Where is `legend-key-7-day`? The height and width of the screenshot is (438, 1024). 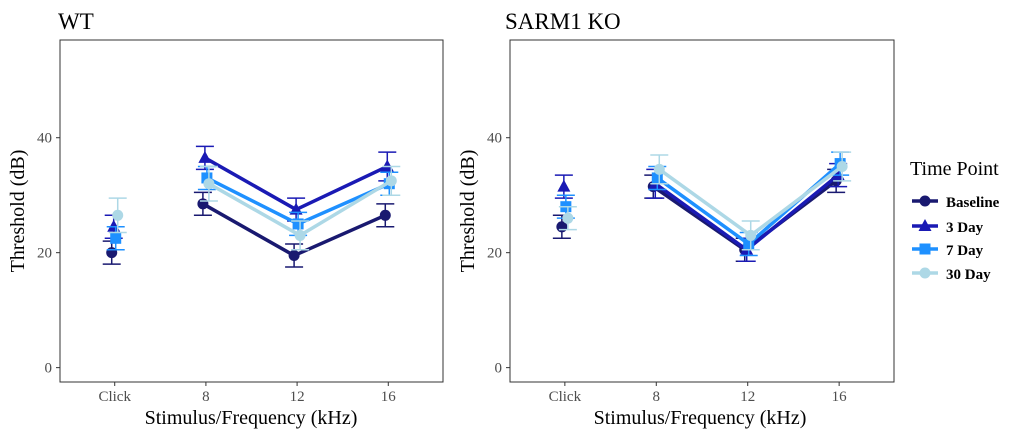
legend-key-7-day is located at coordinates (925, 249).